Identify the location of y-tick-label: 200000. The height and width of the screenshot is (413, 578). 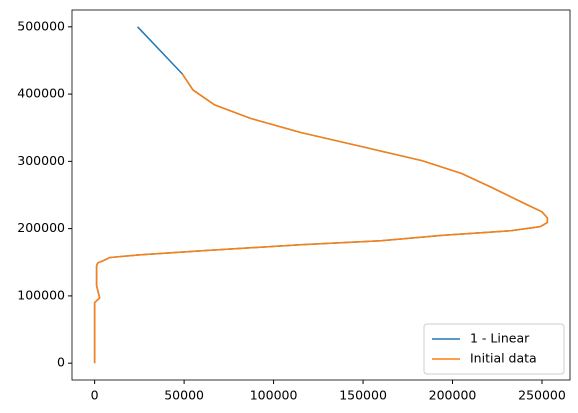
(41, 227).